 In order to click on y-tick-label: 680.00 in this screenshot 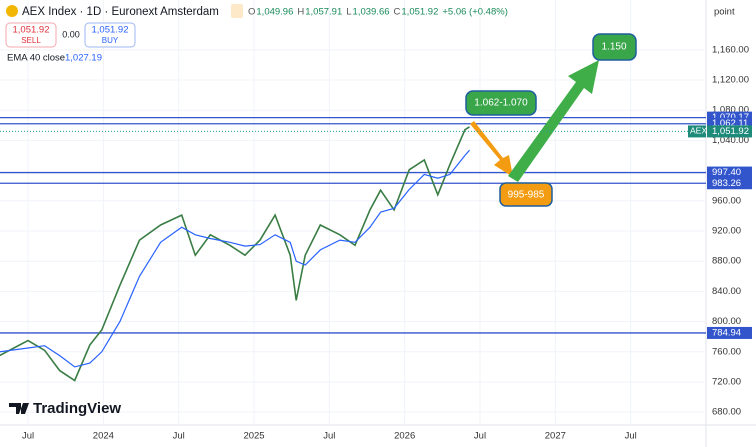, I will do `click(726, 412)`.